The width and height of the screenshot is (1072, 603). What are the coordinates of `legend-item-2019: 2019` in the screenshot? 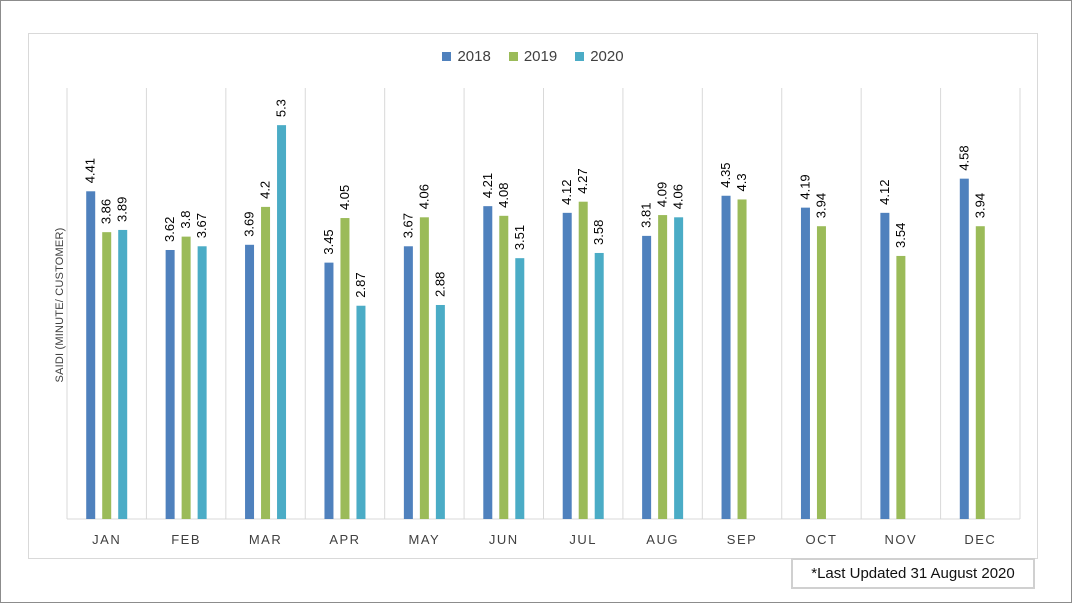 It's located at (533, 56).